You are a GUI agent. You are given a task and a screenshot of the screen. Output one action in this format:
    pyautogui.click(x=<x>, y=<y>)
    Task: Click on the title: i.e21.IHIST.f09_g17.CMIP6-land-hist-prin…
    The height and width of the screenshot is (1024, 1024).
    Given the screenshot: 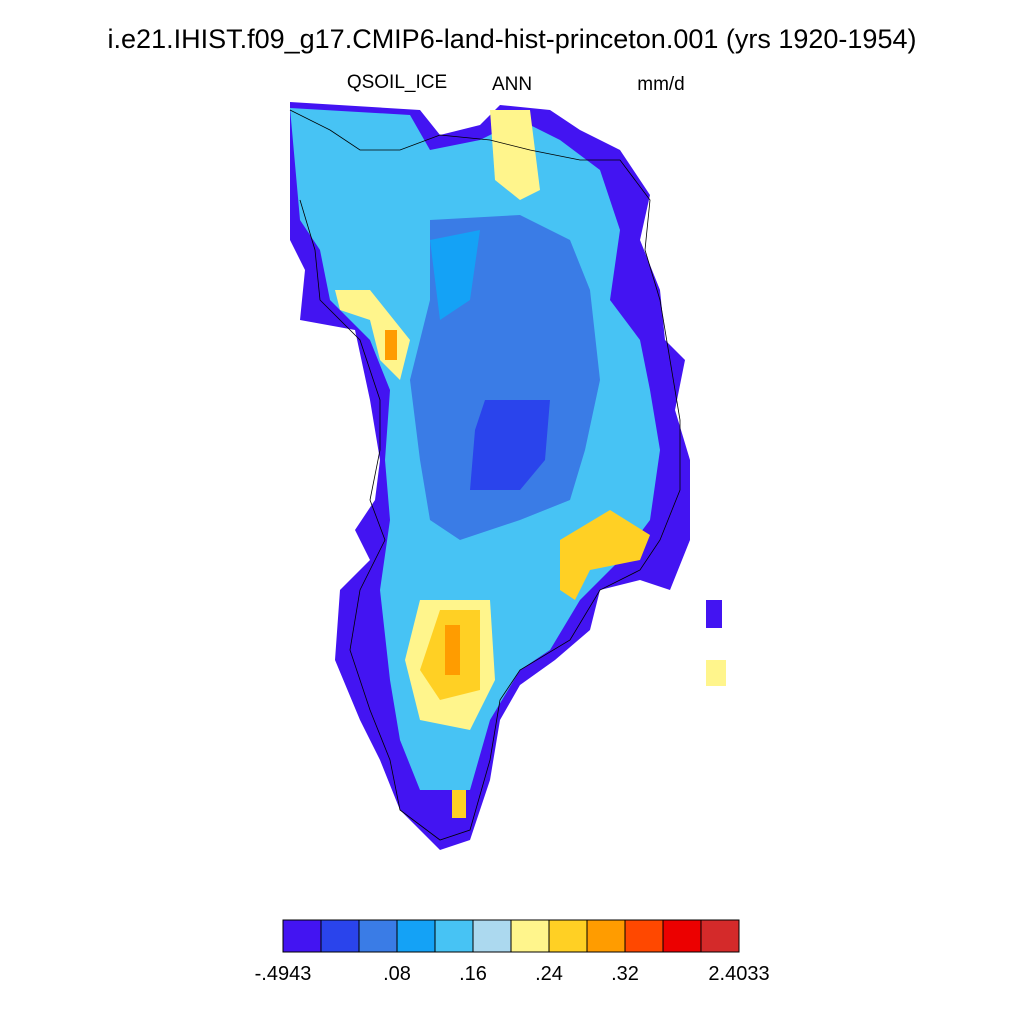 What is the action you would take?
    pyautogui.click(x=512, y=39)
    